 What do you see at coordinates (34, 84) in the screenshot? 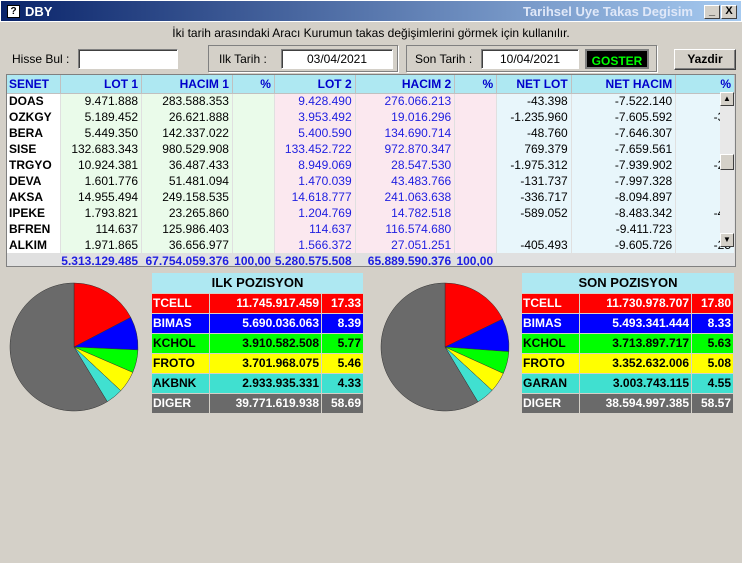
I see `grid-header-0: SENET` at bounding box center [34, 84].